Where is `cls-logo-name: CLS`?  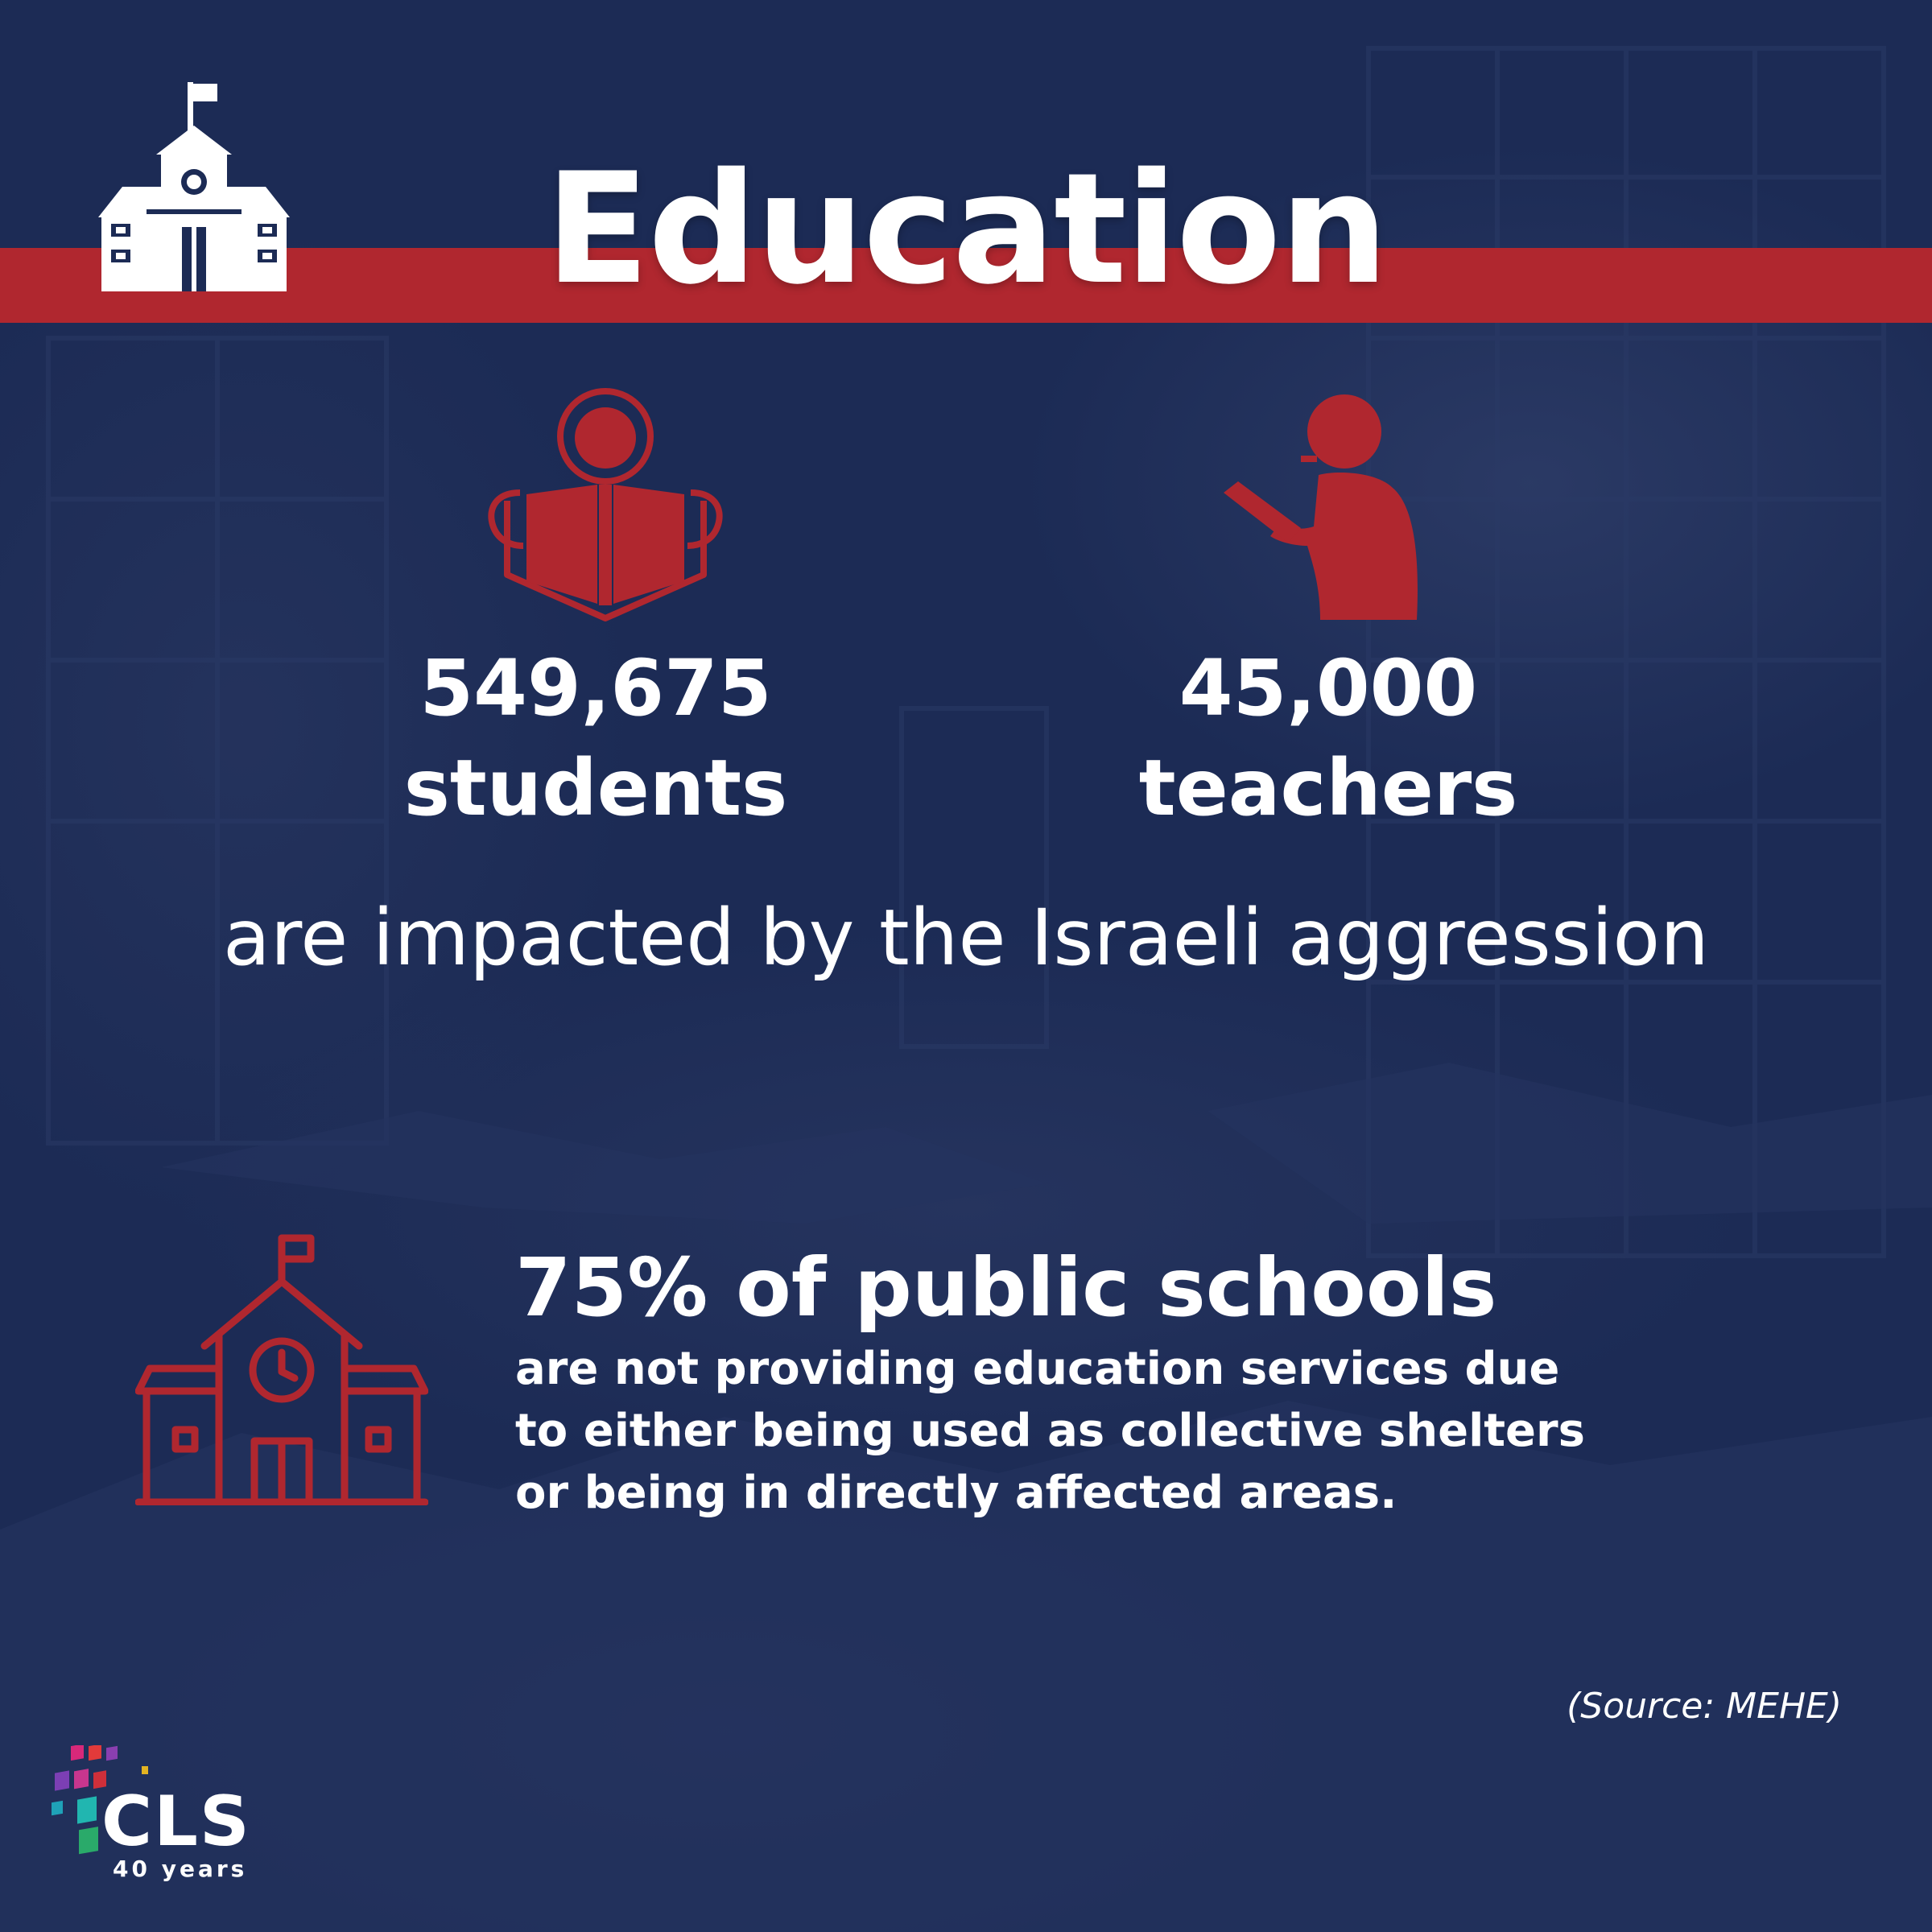 cls-logo-name: CLS is located at coordinates (176, 1821).